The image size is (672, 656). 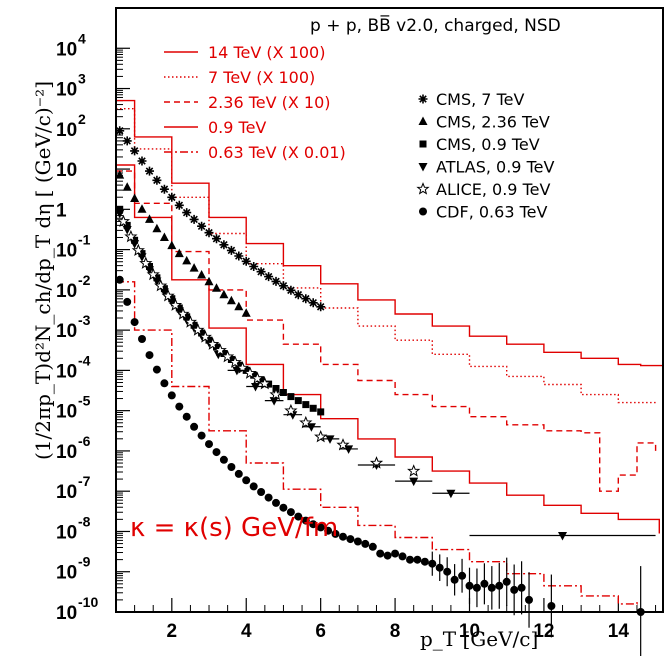 I want to click on legend-label: CMS, 2.36 TeV, so click(x=493, y=122).